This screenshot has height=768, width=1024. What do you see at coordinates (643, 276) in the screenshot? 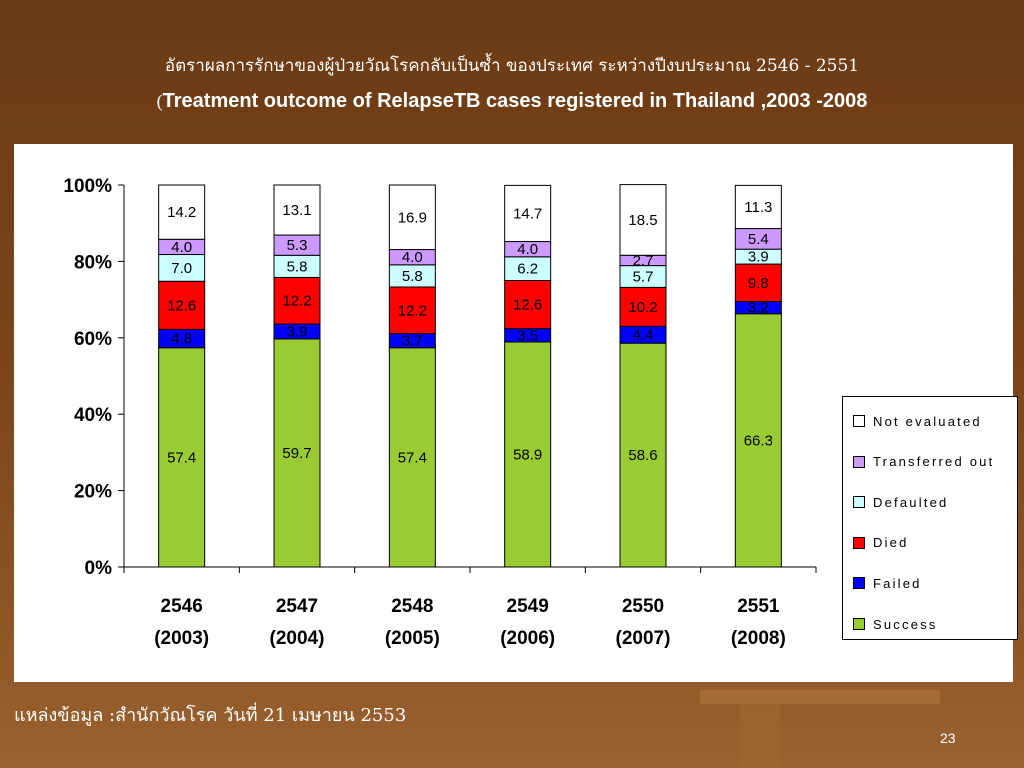
I see `data-label: 5.7` at bounding box center [643, 276].